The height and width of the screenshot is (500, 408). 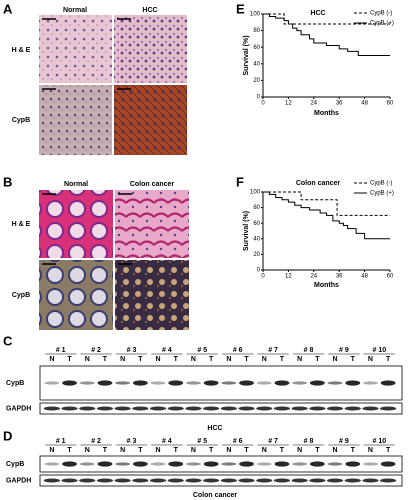 I want to click on sample-label: # 2, so click(x=96, y=350).